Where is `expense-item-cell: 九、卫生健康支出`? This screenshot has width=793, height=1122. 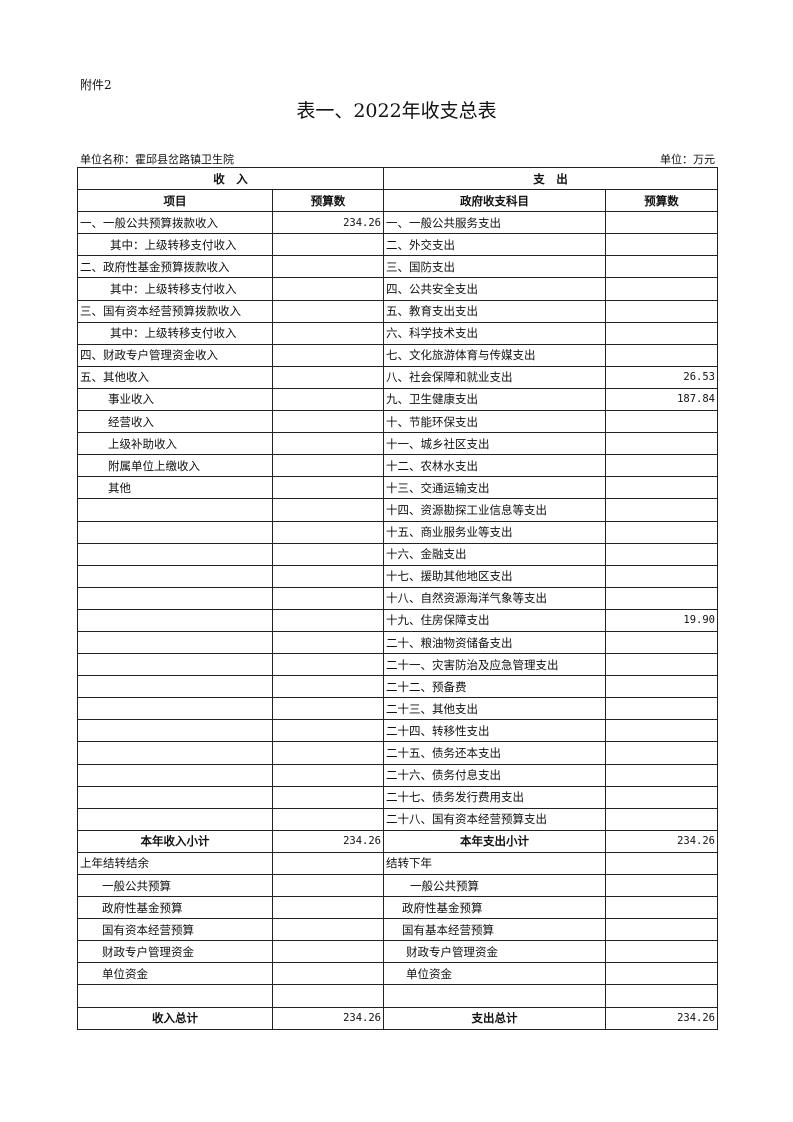
expense-item-cell: 九、卫生健康支出 is located at coordinates (494, 399).